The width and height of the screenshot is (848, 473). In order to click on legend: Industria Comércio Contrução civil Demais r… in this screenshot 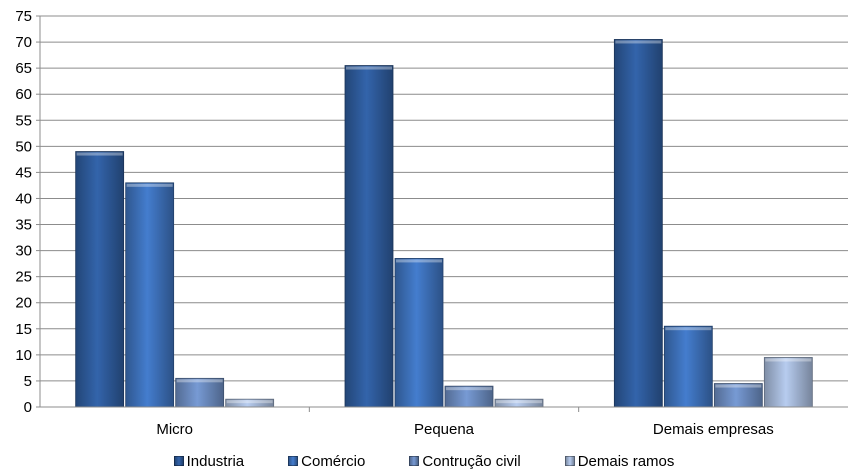, I will do `click(424, 461)`.